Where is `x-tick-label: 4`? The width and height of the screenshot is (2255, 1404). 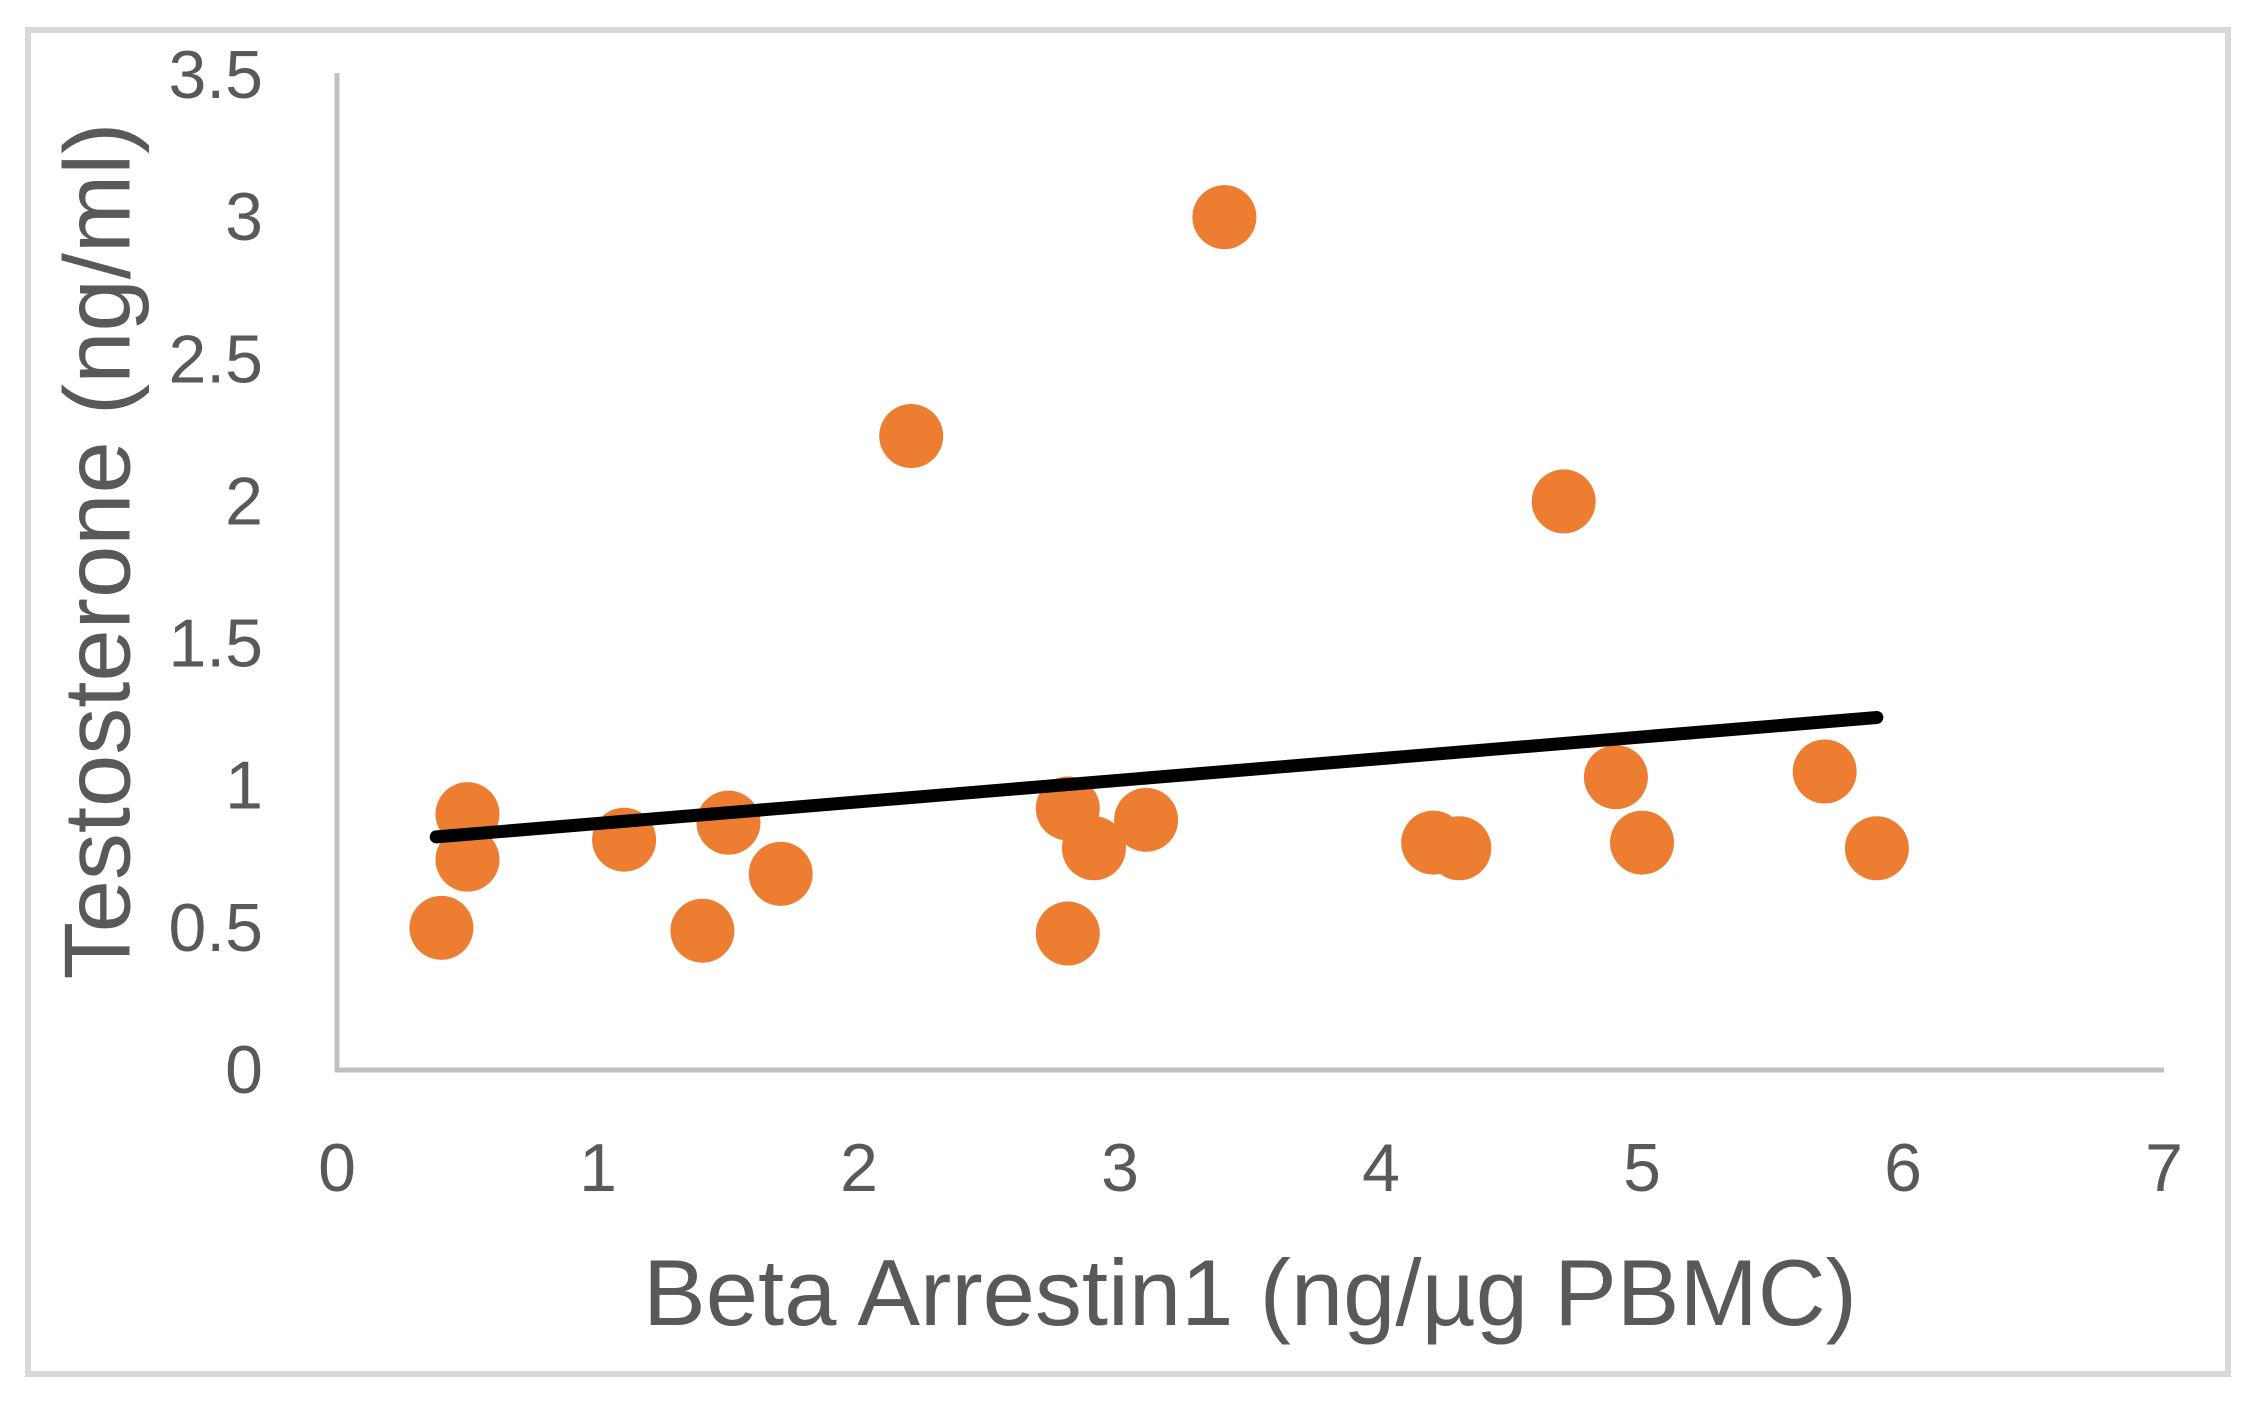 x-tick-label: 4 is located at coordinates (1381, 1168).